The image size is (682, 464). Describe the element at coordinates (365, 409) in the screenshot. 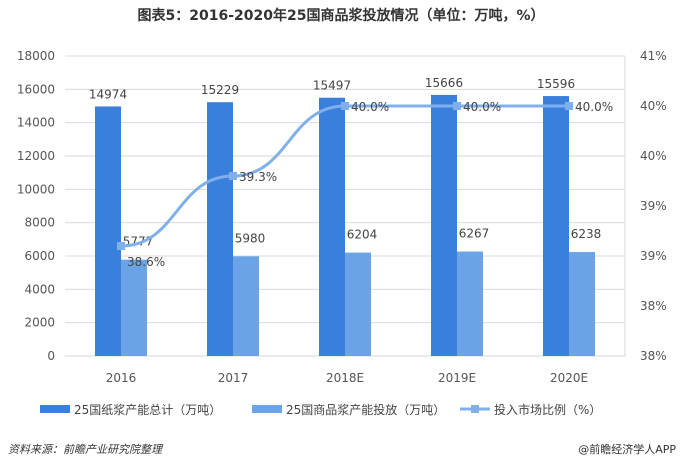

I see `legend-label: 25国商品浆产能投放（万吨）` at that location.